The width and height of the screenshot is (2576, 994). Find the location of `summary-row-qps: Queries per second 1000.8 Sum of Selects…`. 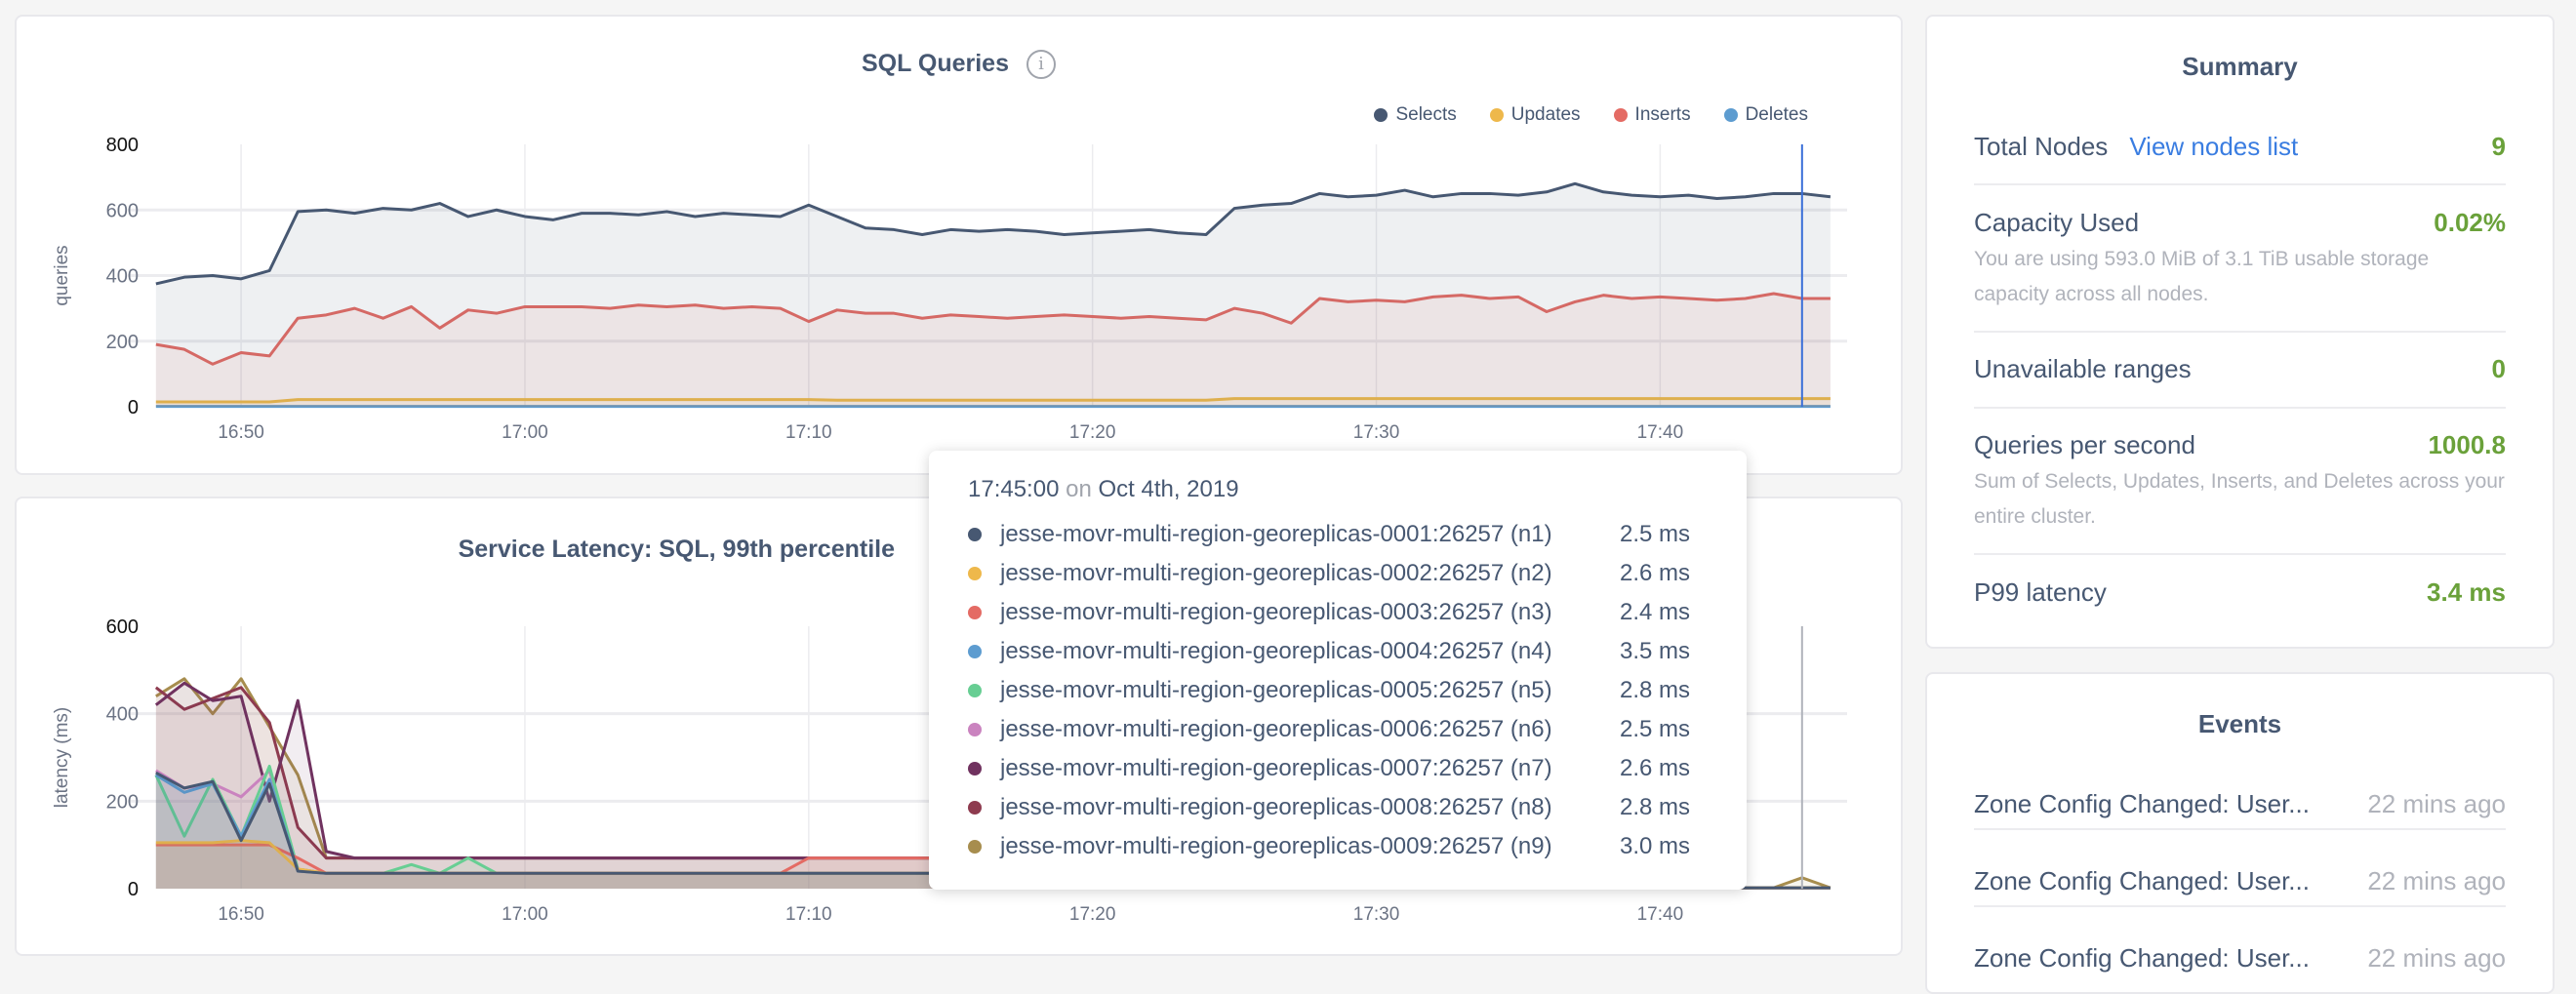

summary-row-qps: Queries per second 1000.8 Sum of Selects… is located at coordinates (2240, 492).